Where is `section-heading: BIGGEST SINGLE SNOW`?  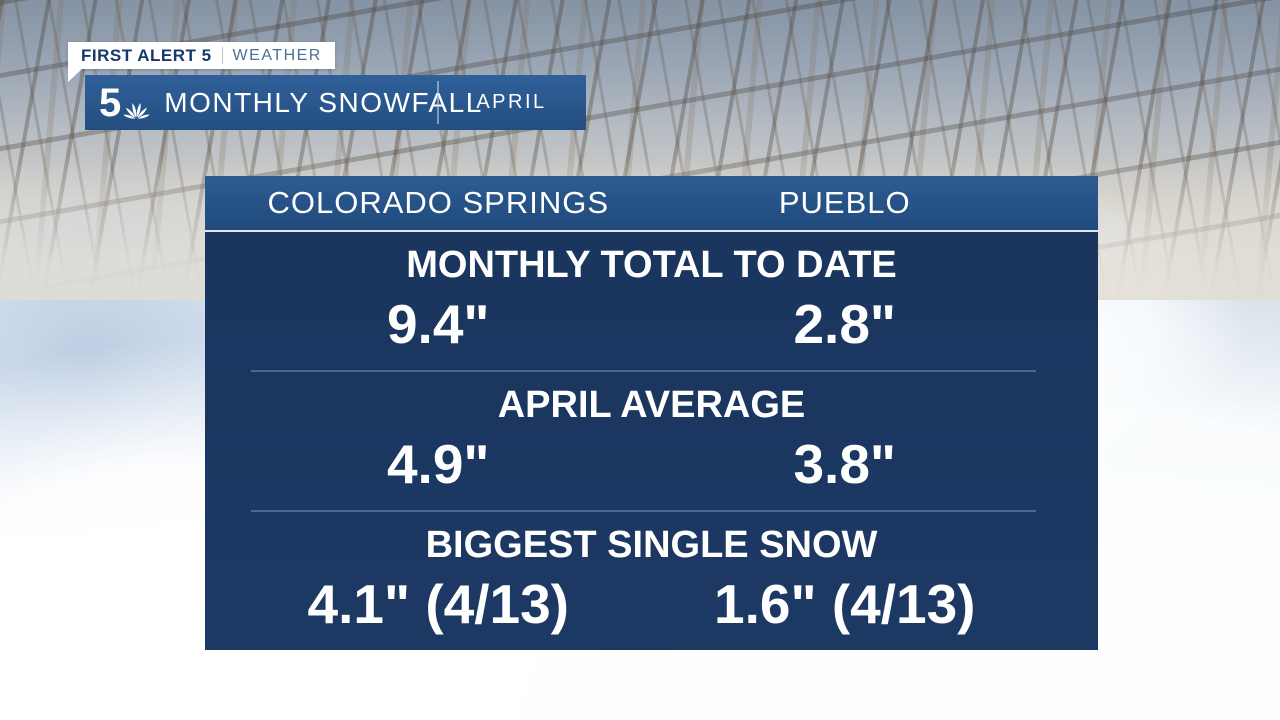 section-heading: BIGGEST SINGLE SNOW is located at coordinates (651, 545).